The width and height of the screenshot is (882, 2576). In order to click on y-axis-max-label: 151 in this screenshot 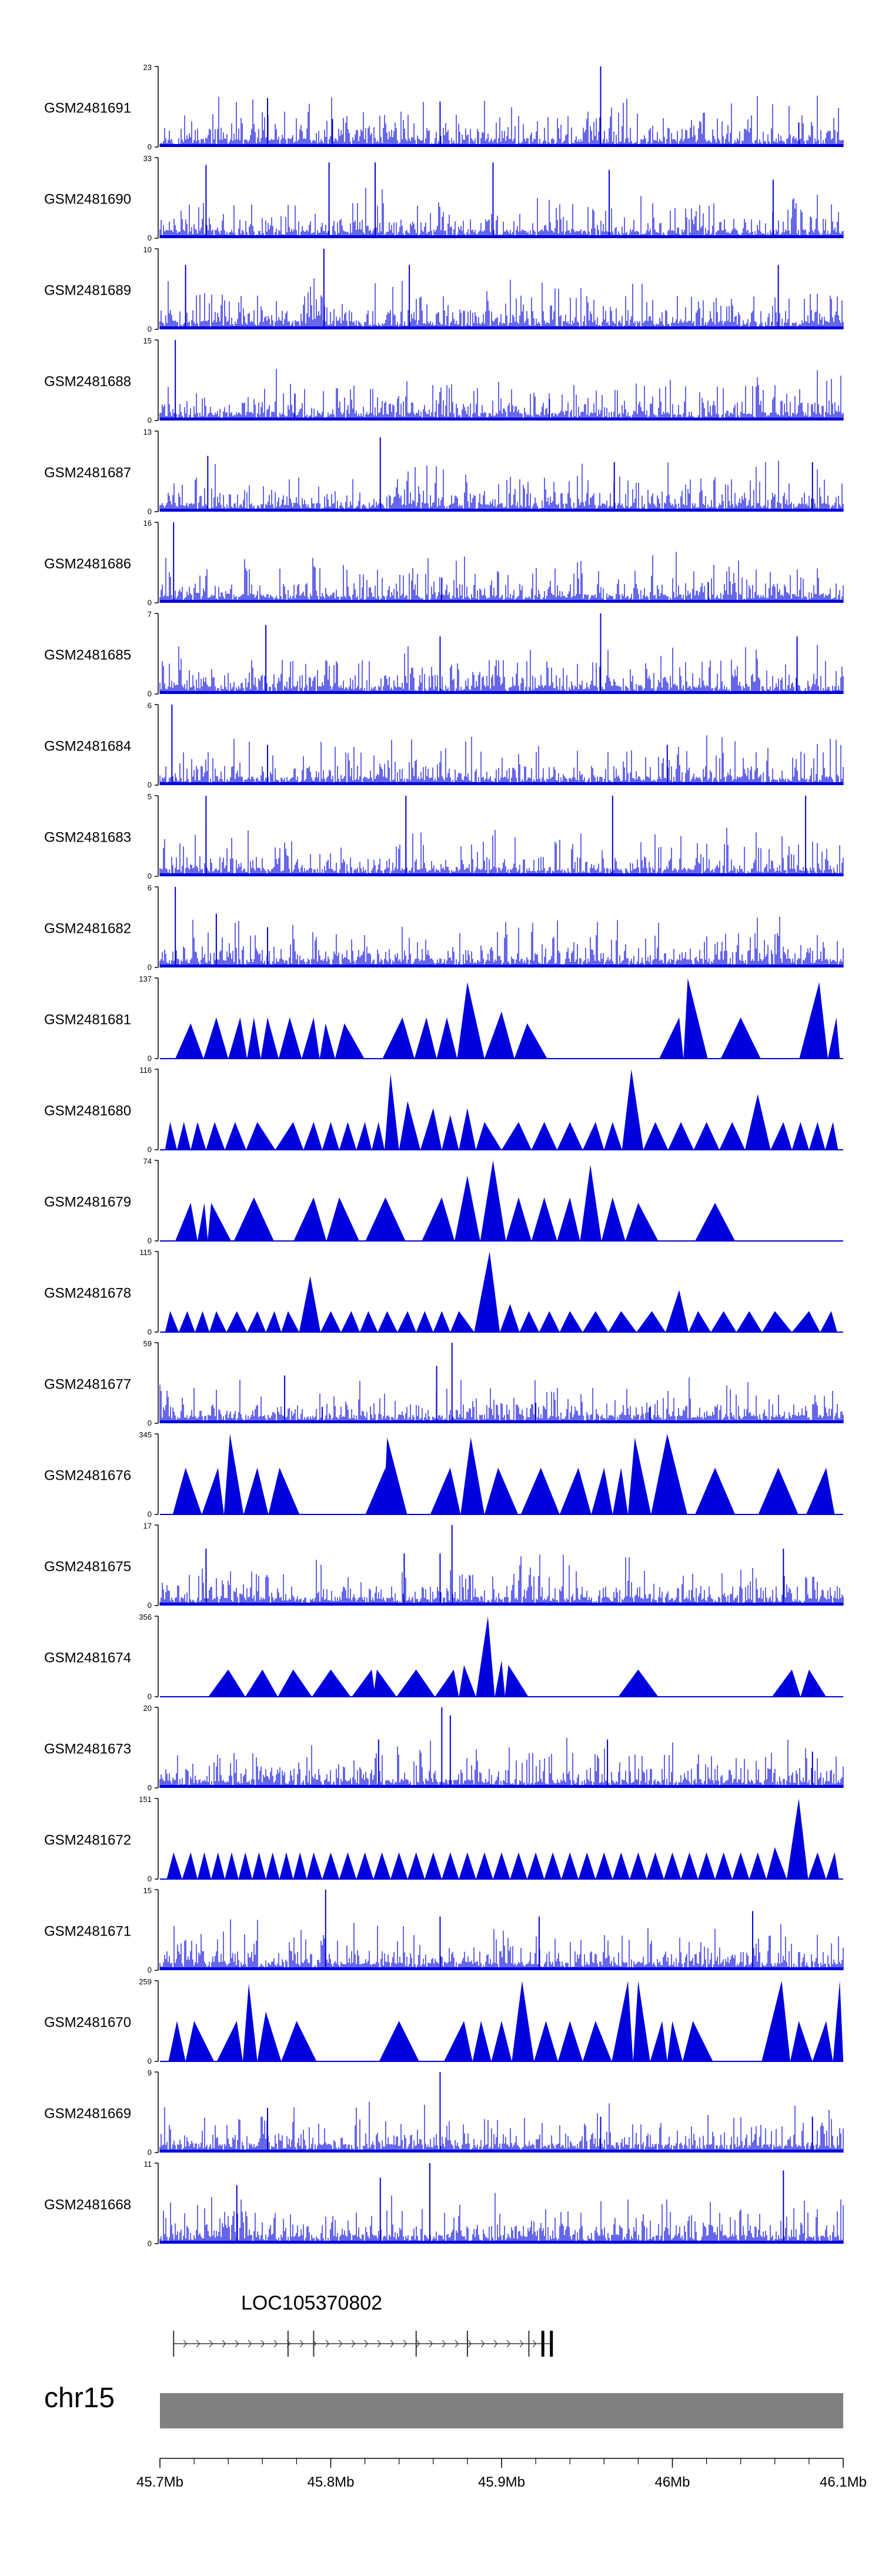, I will do `click(145, 1799)`.